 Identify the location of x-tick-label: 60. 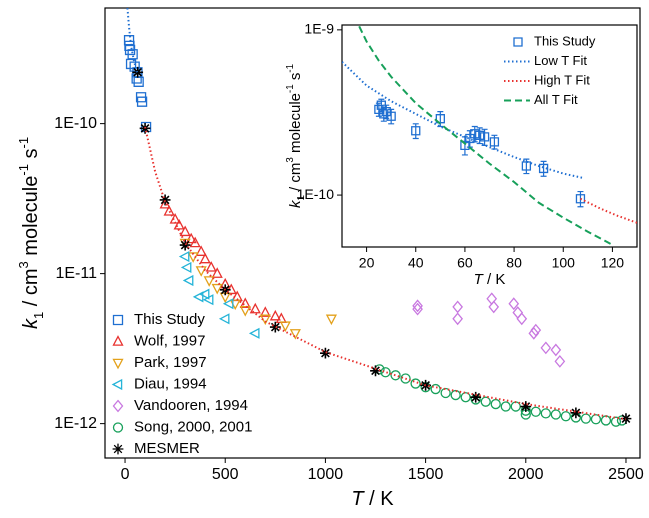
(465, 263).